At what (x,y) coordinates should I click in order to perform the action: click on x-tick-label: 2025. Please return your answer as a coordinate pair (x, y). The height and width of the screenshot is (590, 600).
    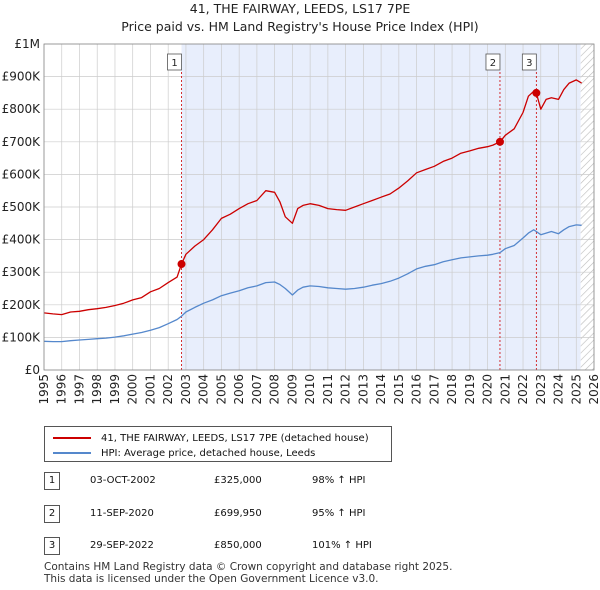
    Looking at the image, I should click on (576, 389).